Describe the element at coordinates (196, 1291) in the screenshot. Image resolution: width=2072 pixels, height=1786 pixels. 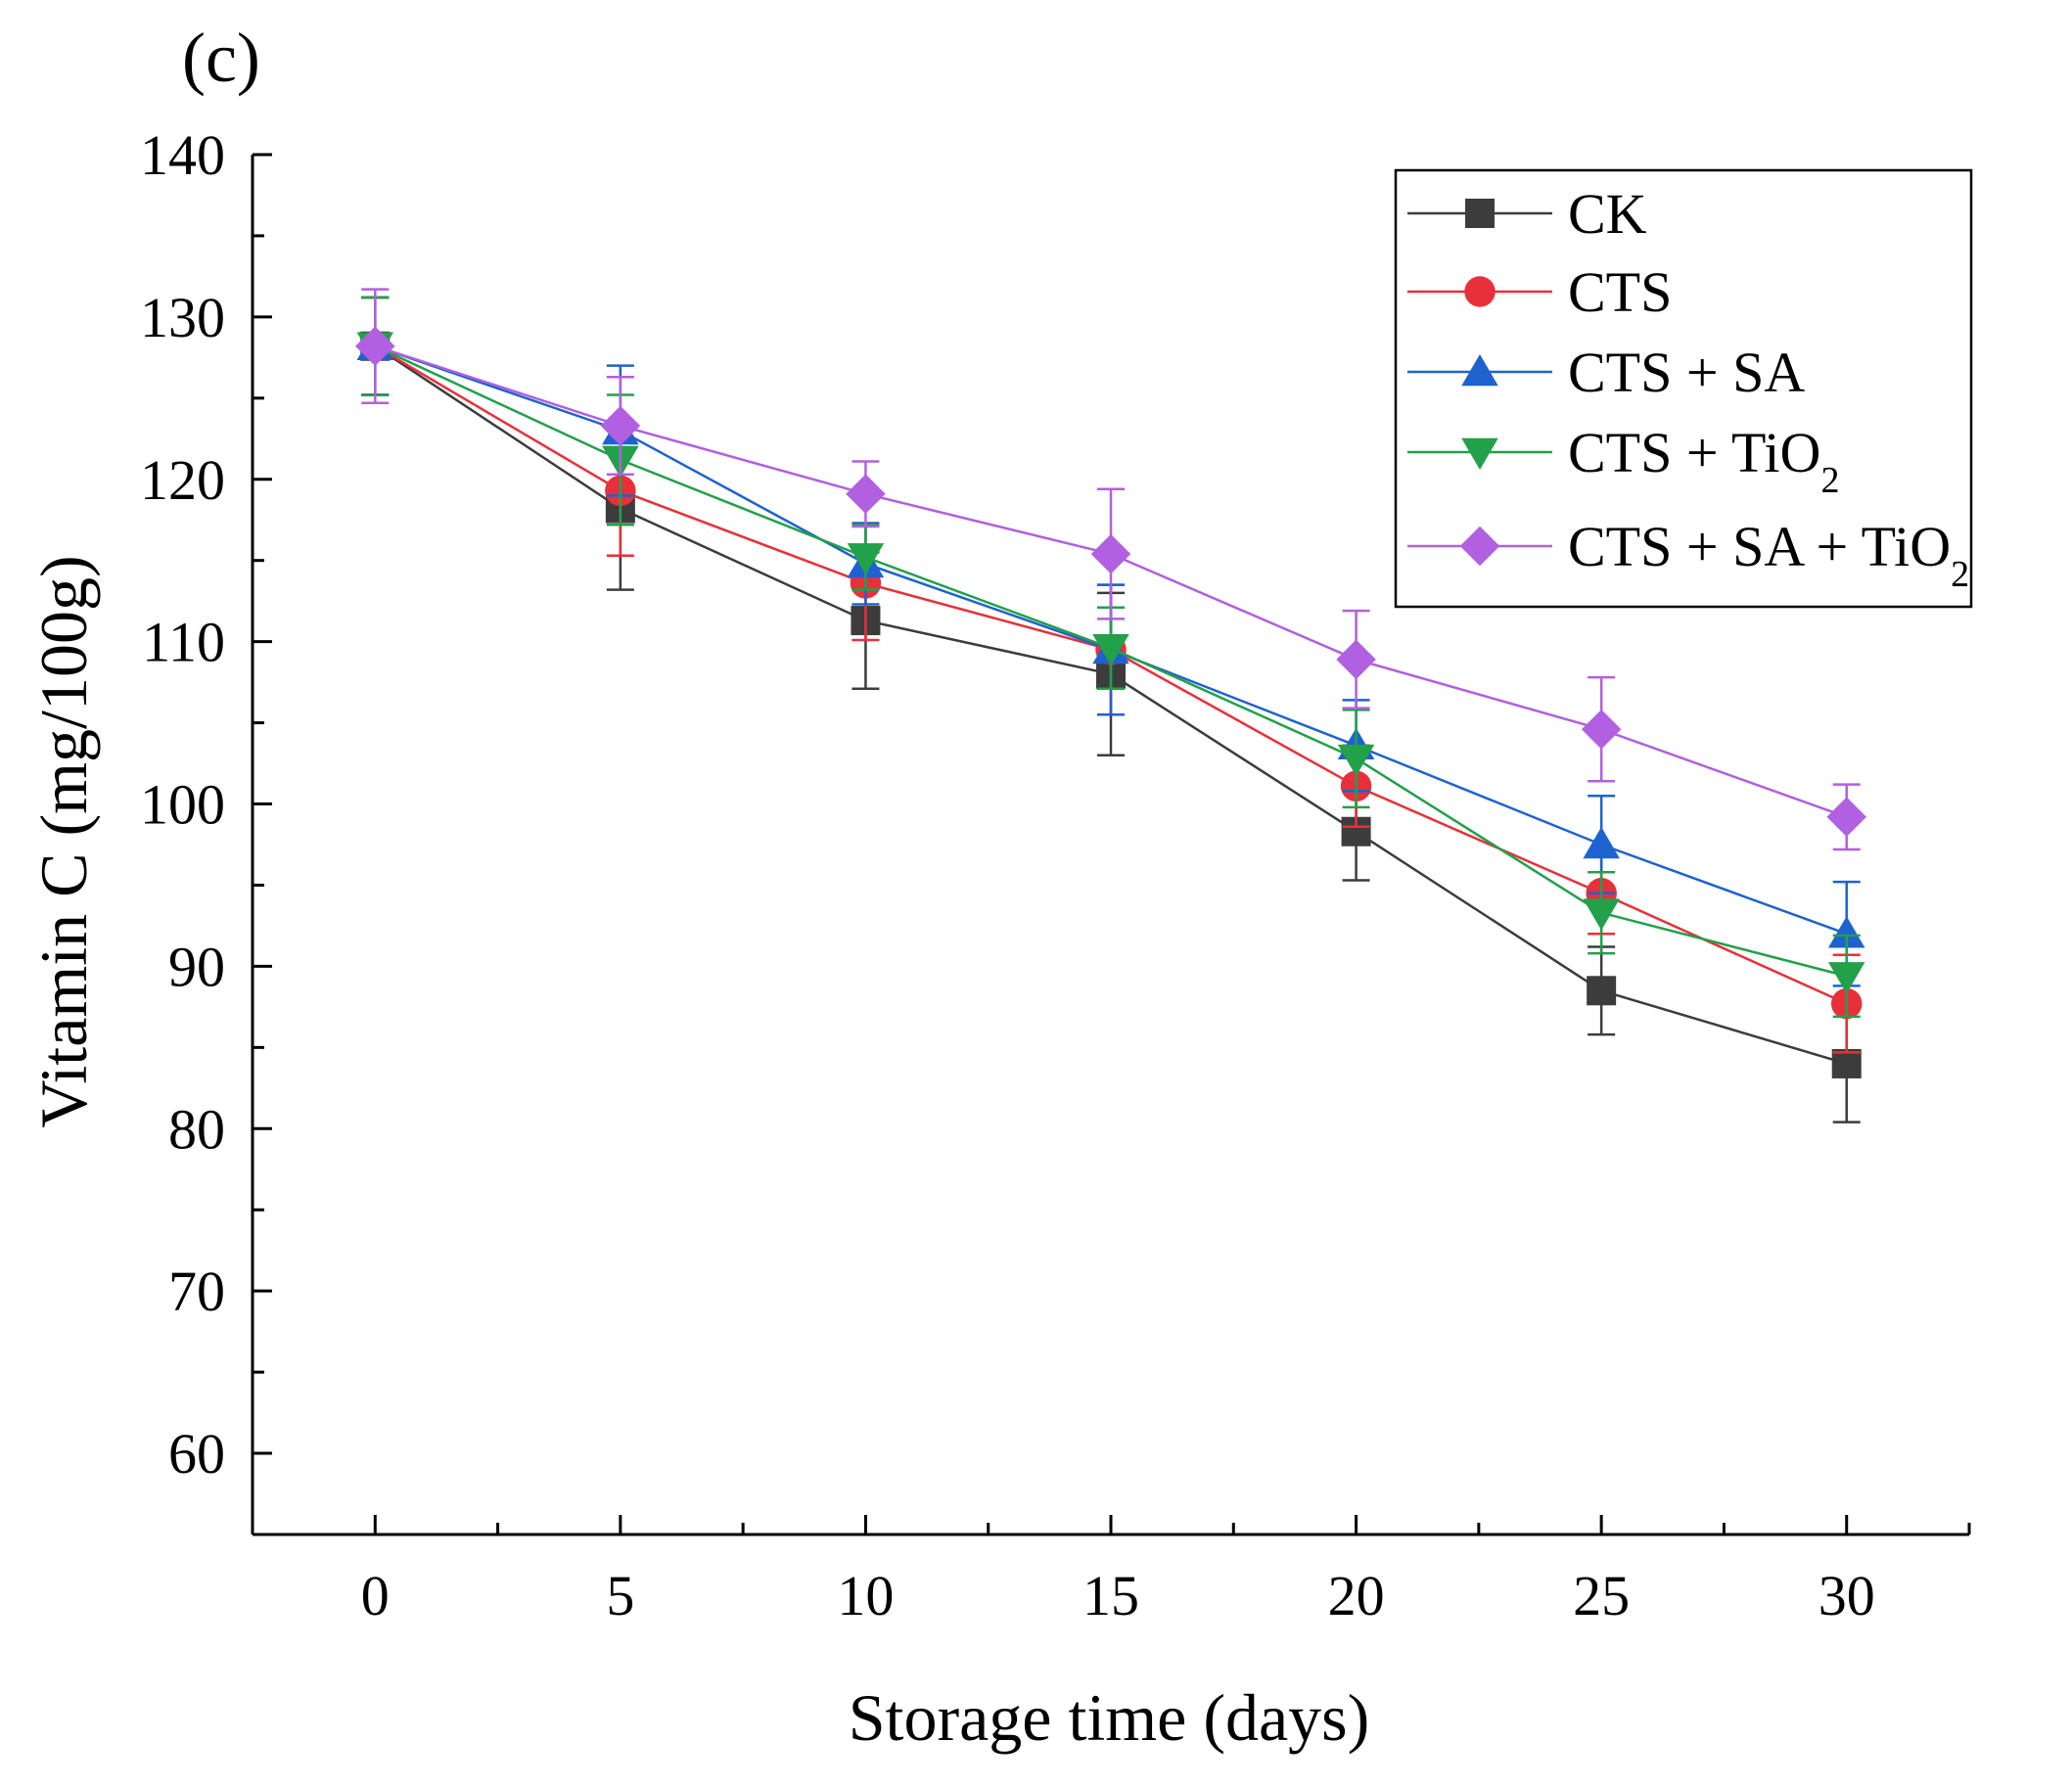
I see `y-tick-label: 70` at that location.